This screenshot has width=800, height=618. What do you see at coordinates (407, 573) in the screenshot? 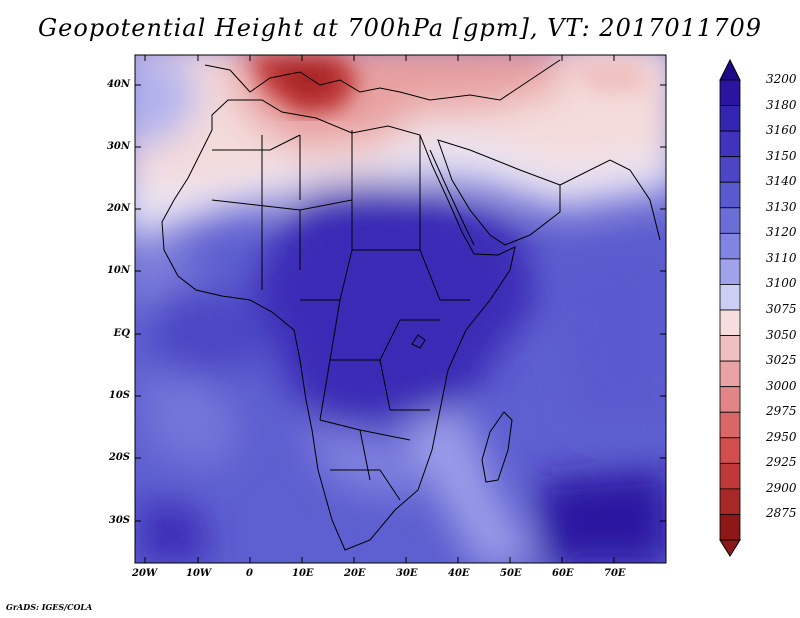
I see `lon-label-30e: 30E` at bounding box center [407, 573].